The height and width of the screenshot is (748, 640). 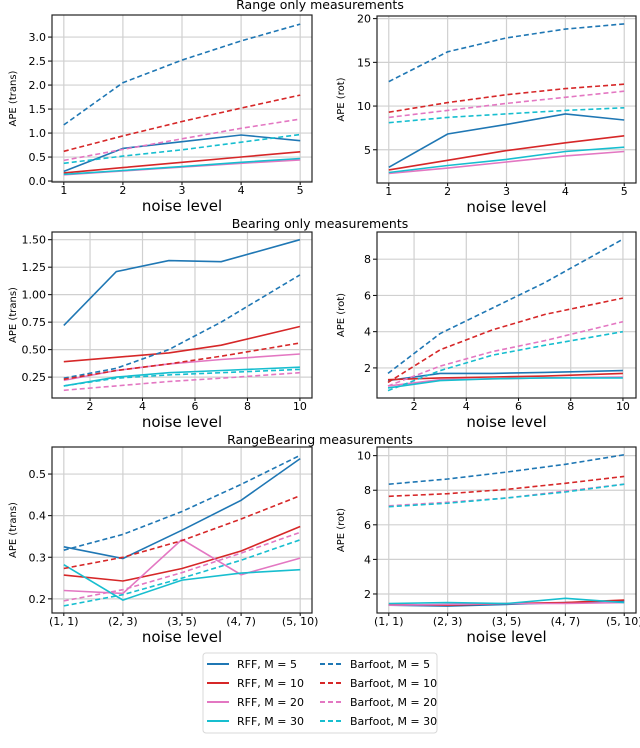 What do you see at coordinates (34, 295) in the screenshot?
I see `y-tick-label: 1.00` at bounding box center [34, 295].